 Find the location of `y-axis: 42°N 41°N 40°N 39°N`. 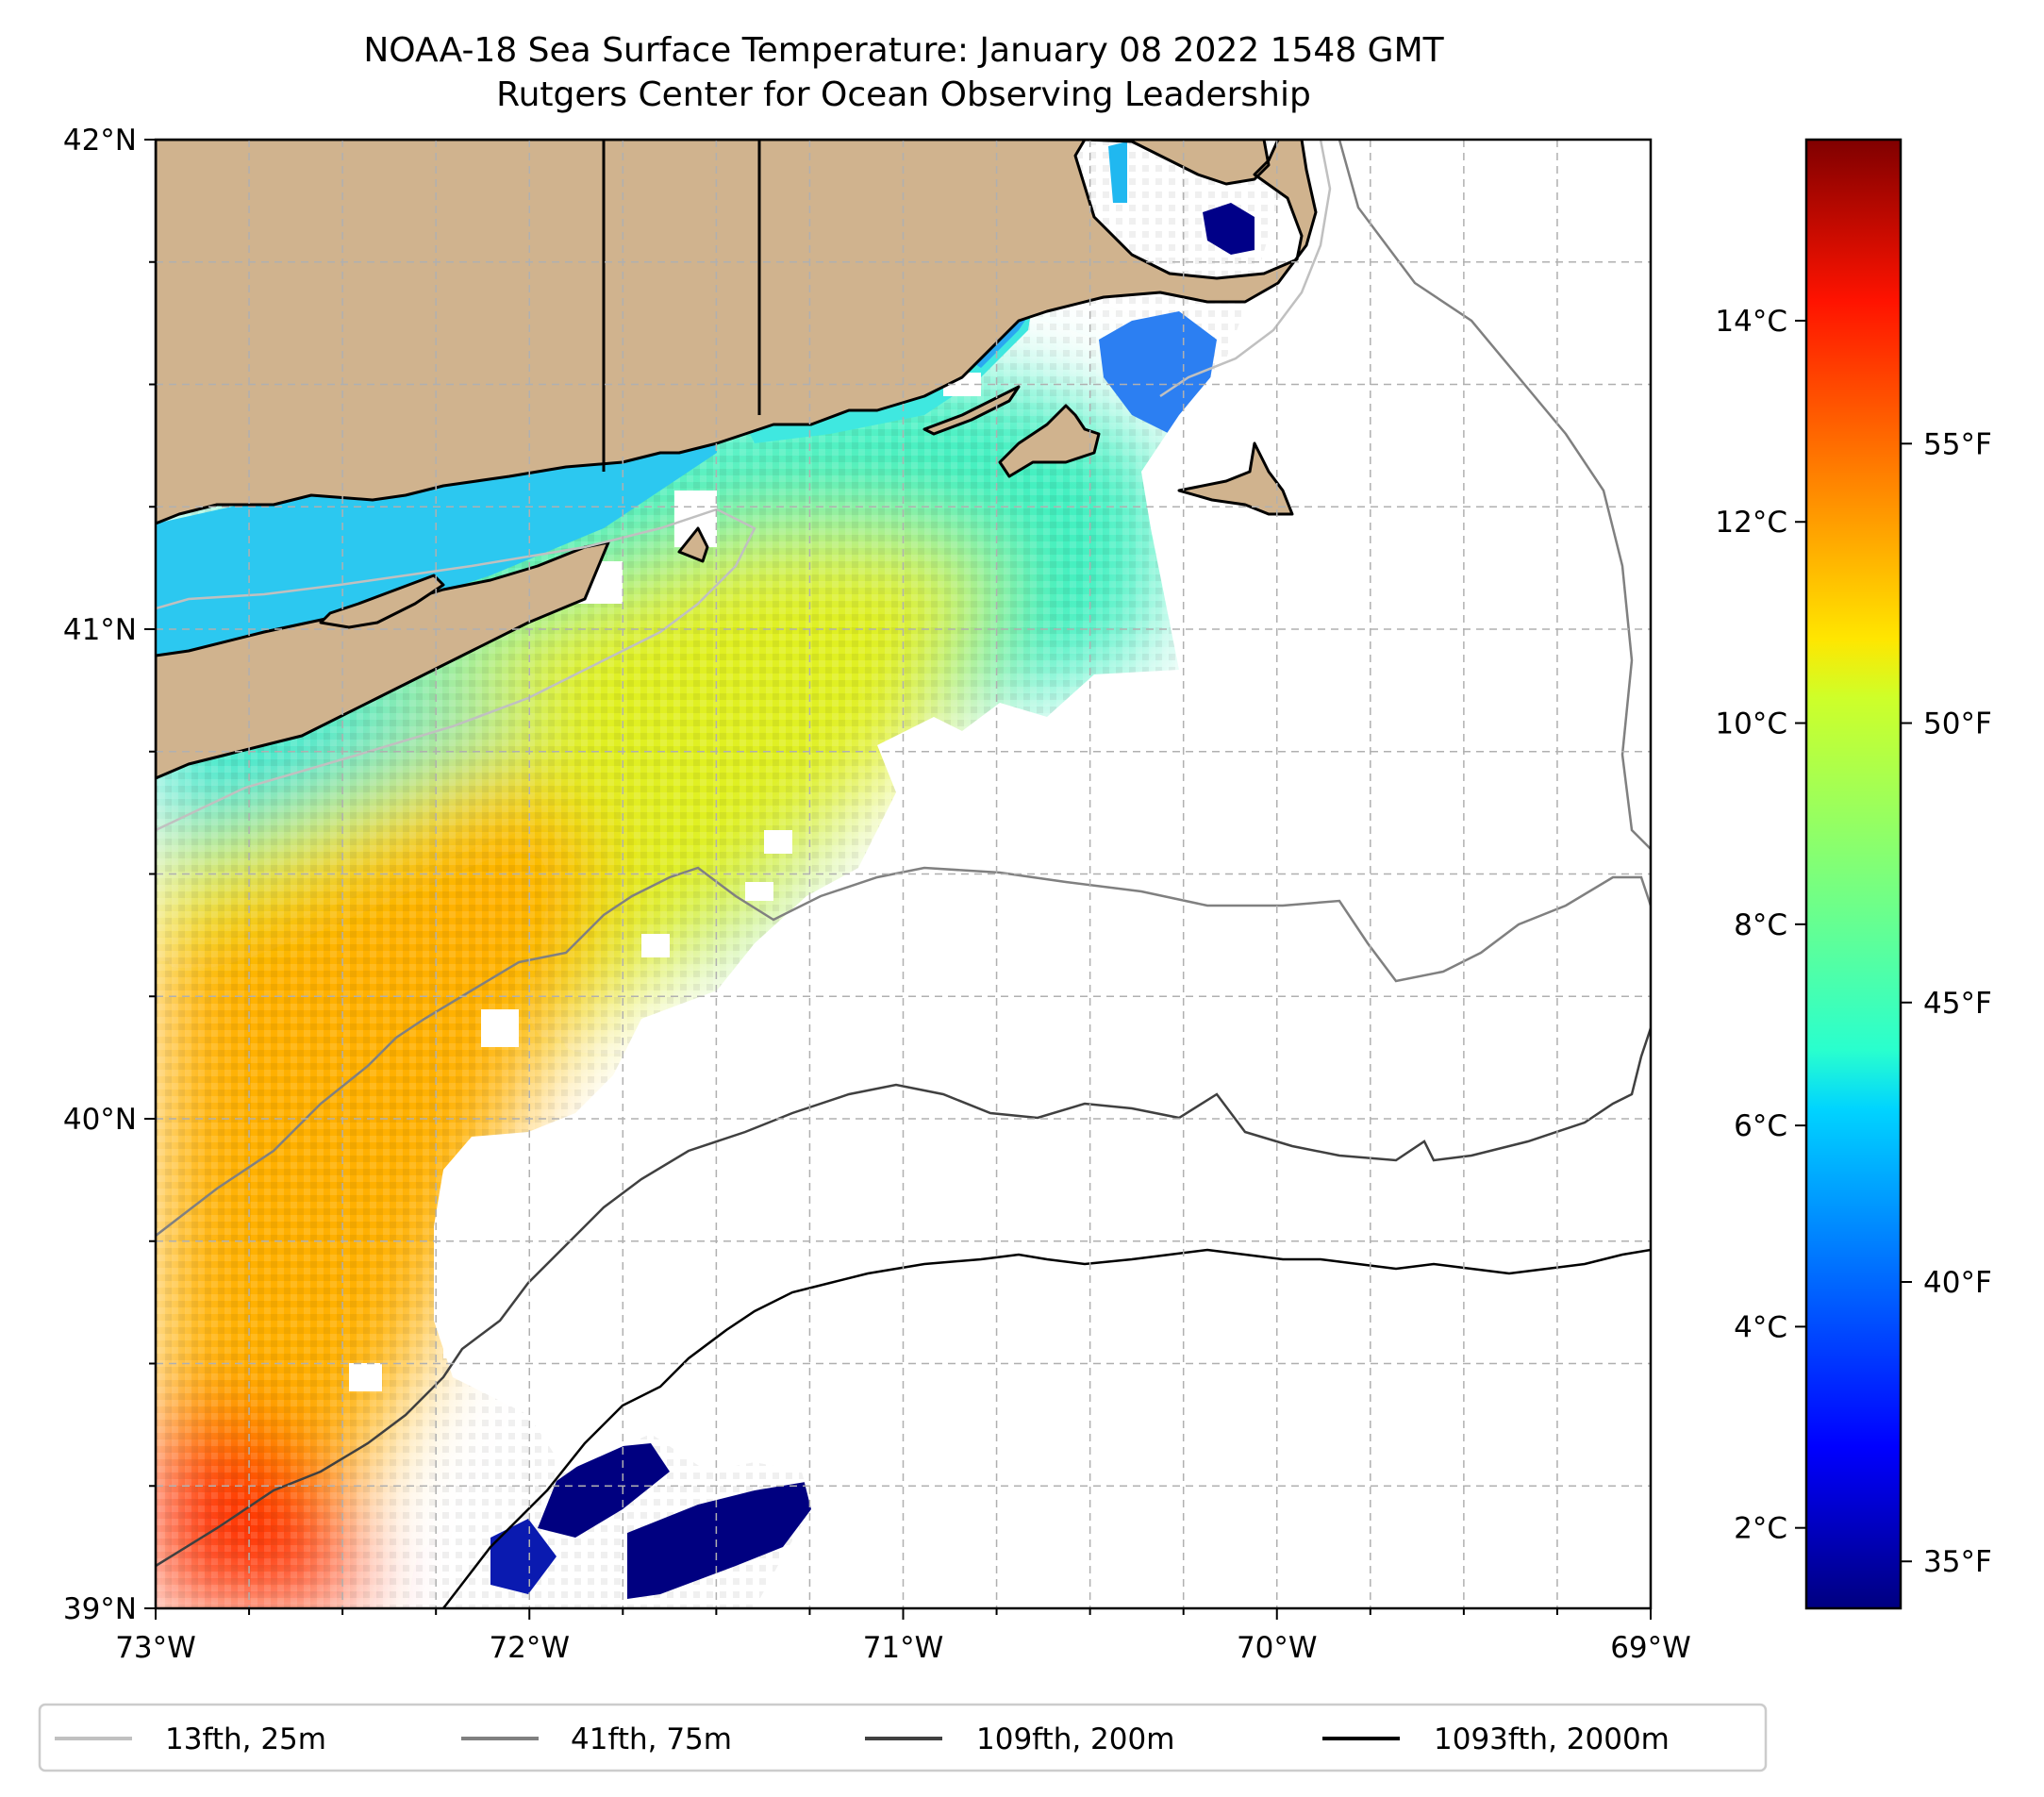

y-axis: 42°N 41°N 40°N 39°N is located at coordinates (110, 875).